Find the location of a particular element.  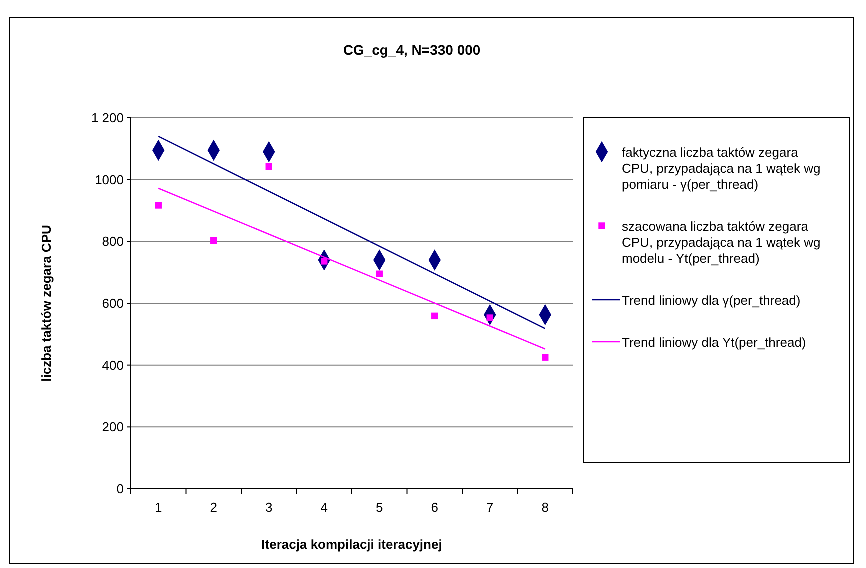

x-tick-label: 8 is located at coordinates (545, 507).